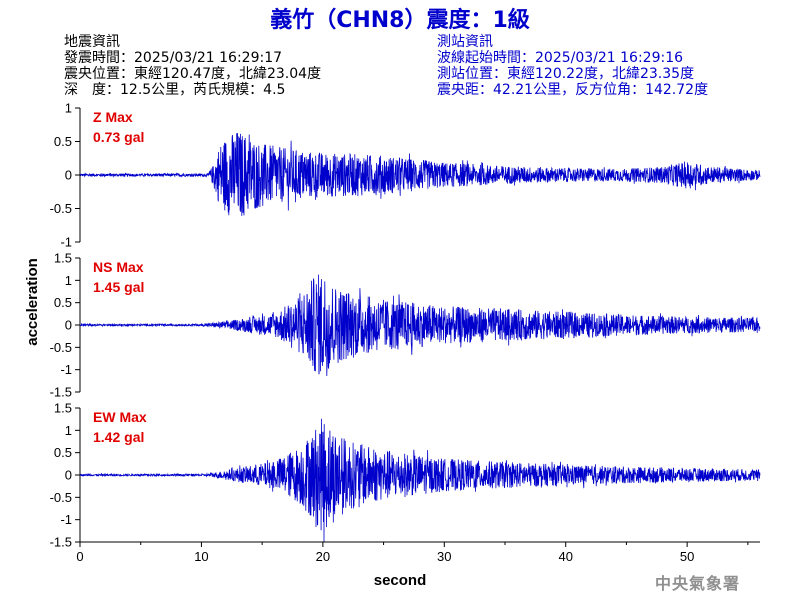 The image size is (800, 600). What do you see at coordinates (32, 302) in the screenshot?
I see `y-axis-title: acceleration` at bounding box center [32, 302].